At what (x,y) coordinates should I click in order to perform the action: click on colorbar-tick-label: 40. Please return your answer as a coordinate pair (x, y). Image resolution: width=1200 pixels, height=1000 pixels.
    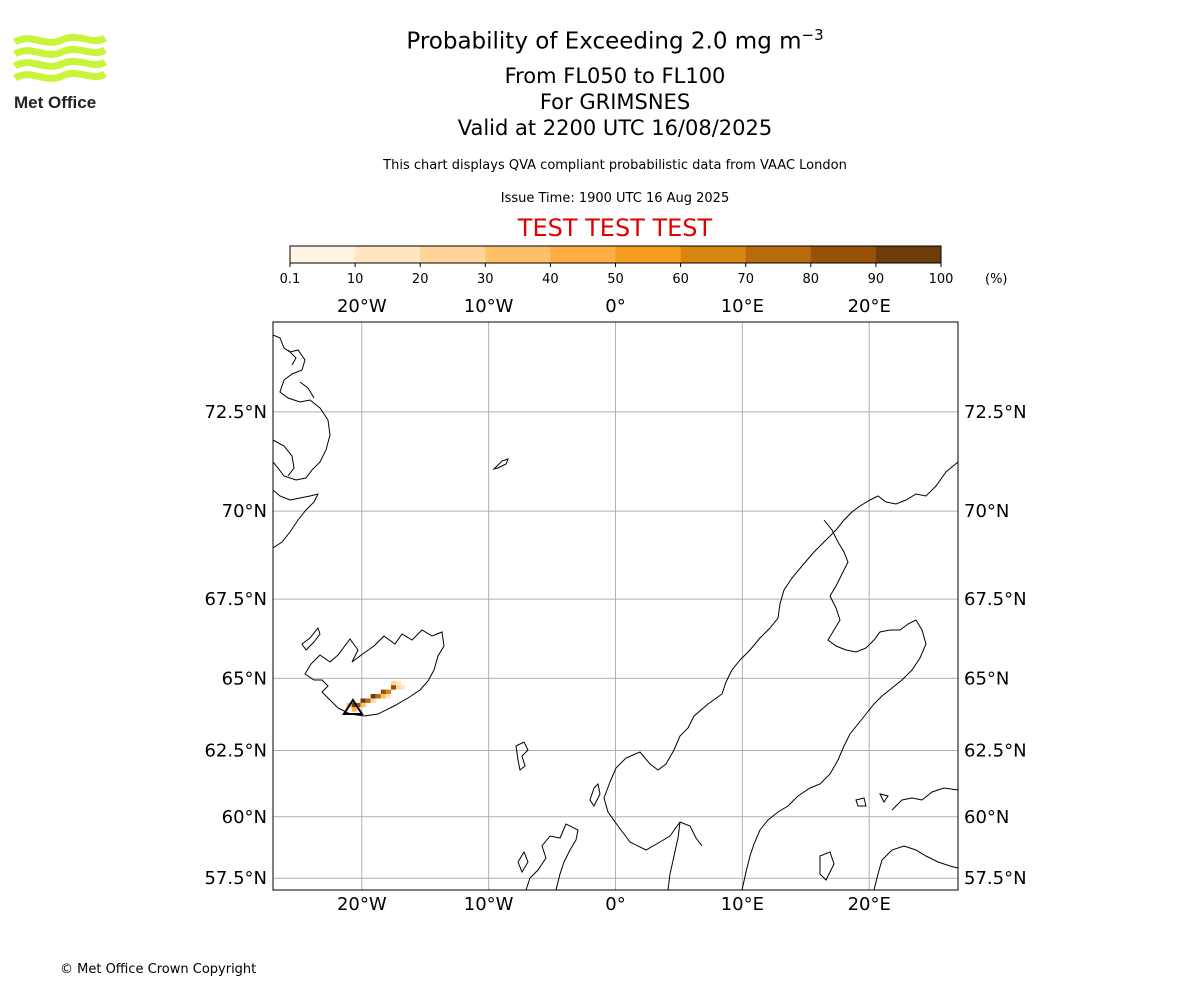
    Looking at the image, I should click on (550, 279).